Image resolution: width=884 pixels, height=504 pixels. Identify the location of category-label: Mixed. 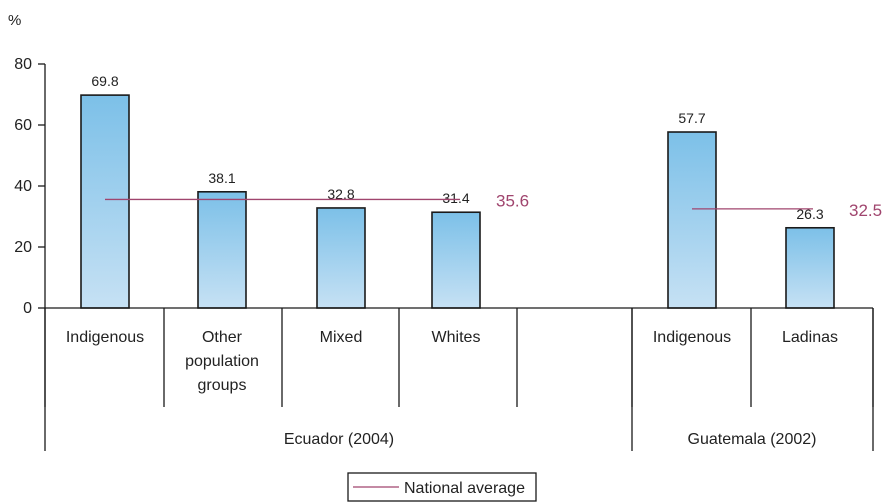
(341, 337).